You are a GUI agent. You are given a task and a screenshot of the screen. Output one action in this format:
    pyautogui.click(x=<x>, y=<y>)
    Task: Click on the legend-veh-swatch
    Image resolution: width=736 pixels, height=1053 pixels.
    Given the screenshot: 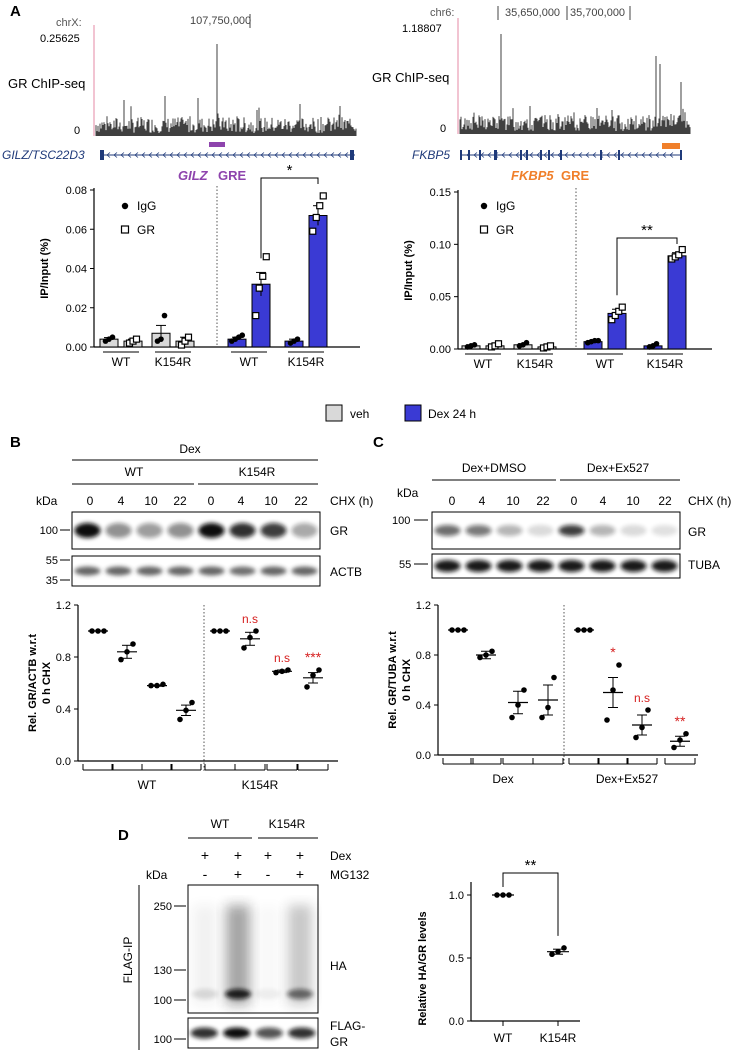 What is the action you would take?
    pyautogui.click(x=334, y=413)
    